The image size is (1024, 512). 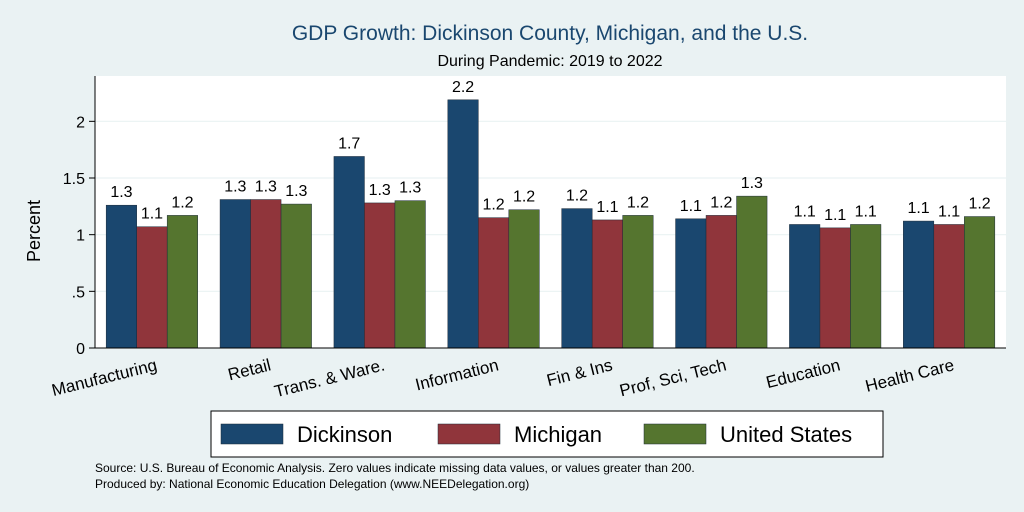 What do you see at coordinates (80, 236) in the screenshot?
I see `y-tick-label: 1` at bounding box center [80, 236].